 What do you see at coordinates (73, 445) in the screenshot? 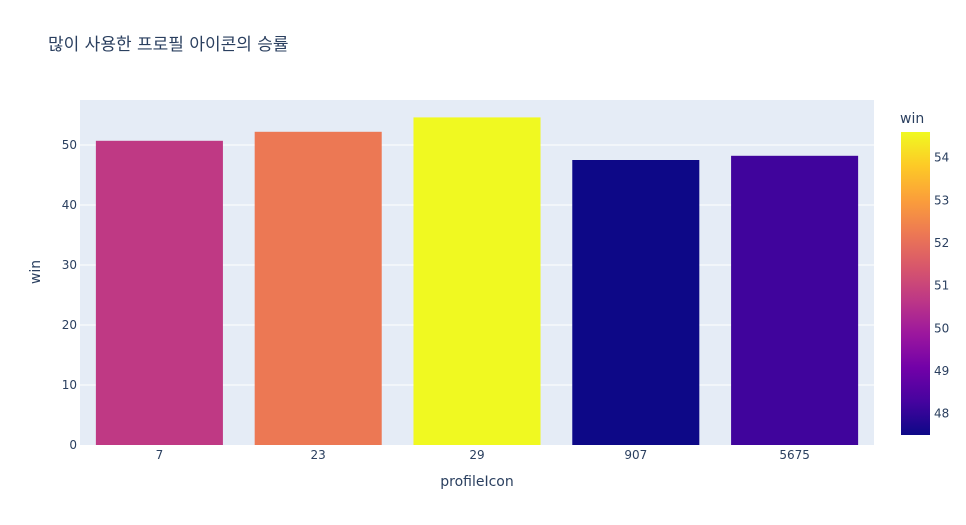
I see `y-tick-label: 0` at bounding box center [73, 445].